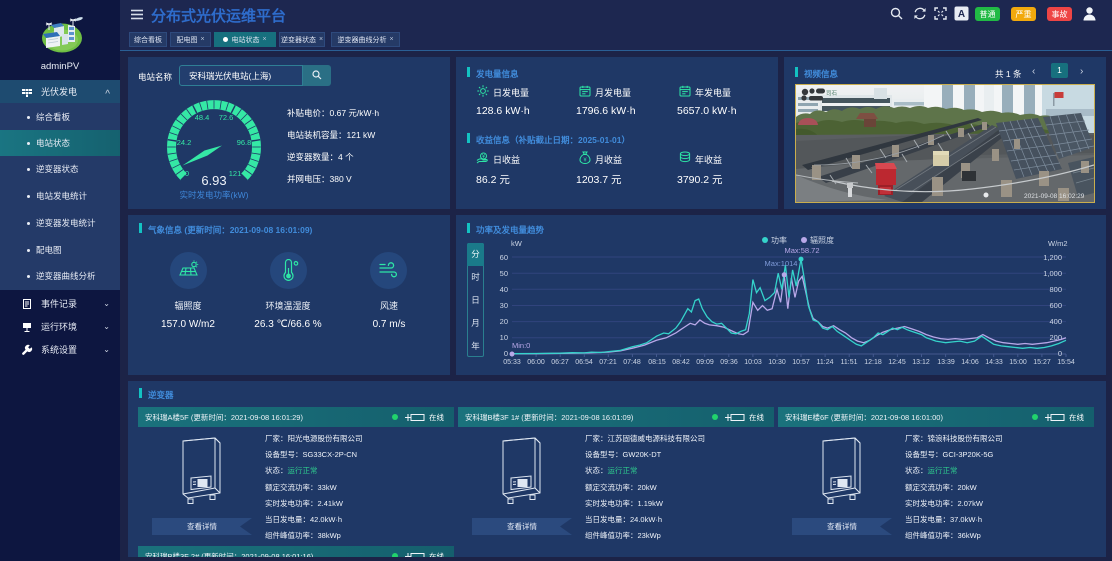  What do you see at coordinates (801, 250) in the screenshot?
I see `svg-text: Max:58.72` at bounding box center [801, 250].